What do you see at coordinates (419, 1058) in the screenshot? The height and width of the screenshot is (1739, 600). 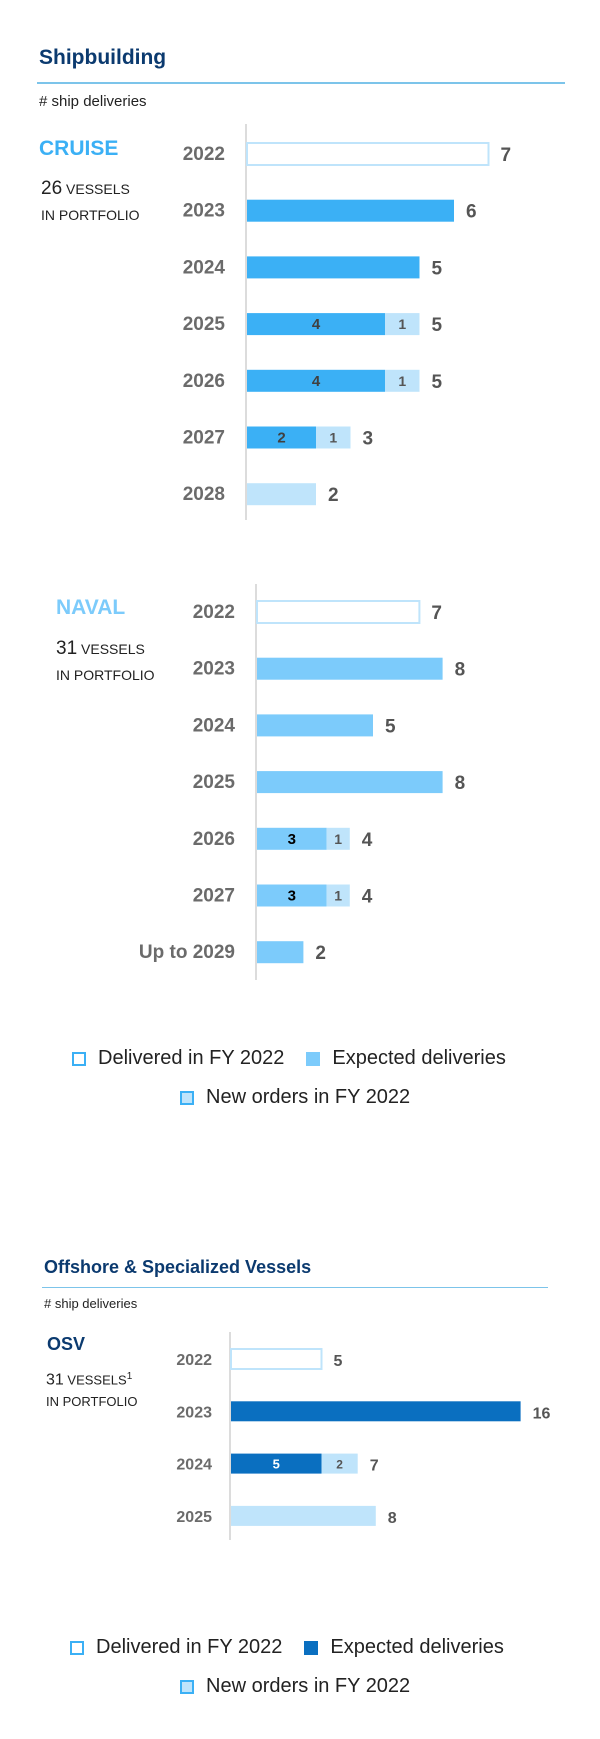 I see `legend-expected-label: Expected deliveries` at bounding box center [419, 1058].